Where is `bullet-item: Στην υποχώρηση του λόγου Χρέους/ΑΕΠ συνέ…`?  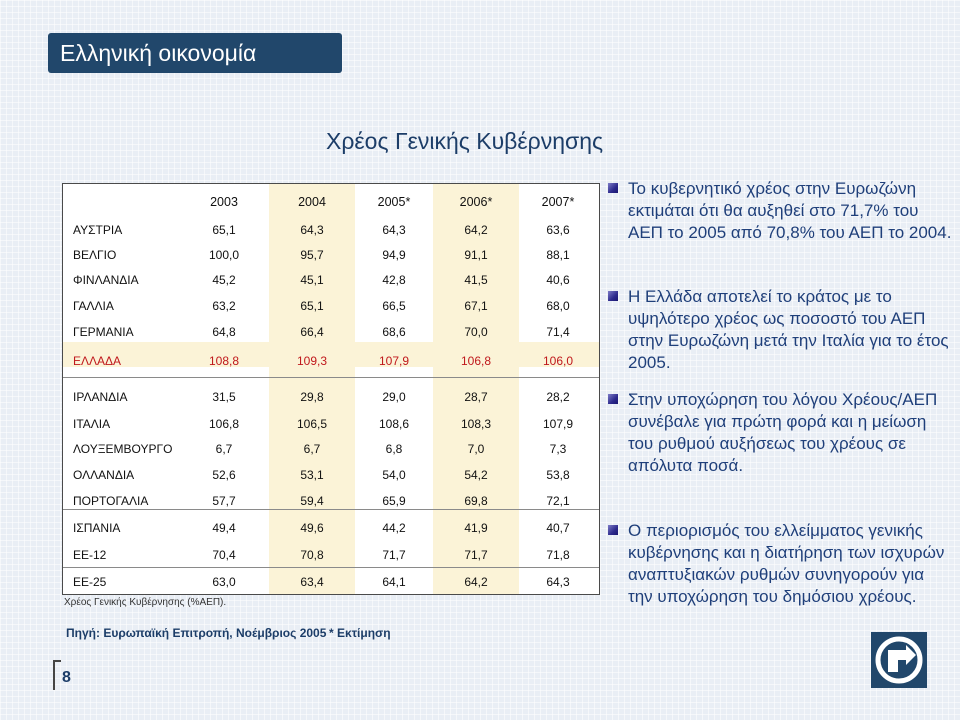
bullet-item: Στην υποχώρηση του λόγου Χρέους/ΑΕΠ συνέ… is located at coordinates (780, 433).